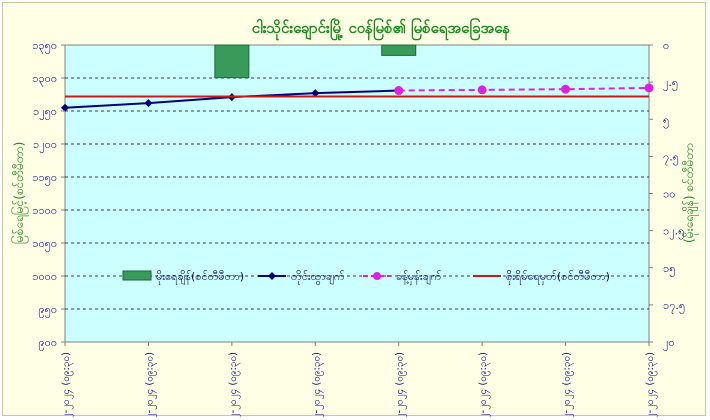 This screenshot has width=710, height=420. What do you see at coordinates (317, 384) in the screenshot?
I see `x-tick-label: ၁၃-၁၂-၂၀၂၄ (၀၉:၃၀)` at bounding box center [317, 384].